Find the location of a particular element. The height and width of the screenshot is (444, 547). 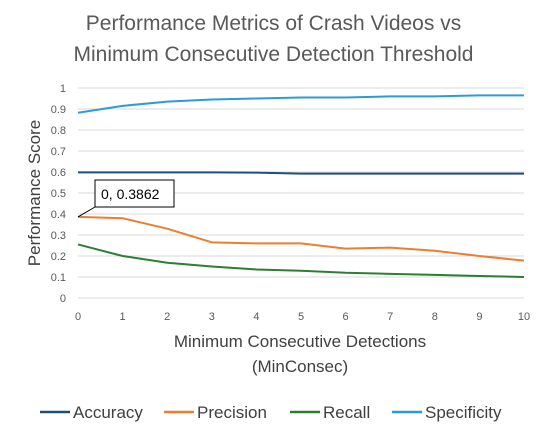

chart-title-line-1: Performance Metrics of Crash Videos vs is located at coordinates (273, 23).